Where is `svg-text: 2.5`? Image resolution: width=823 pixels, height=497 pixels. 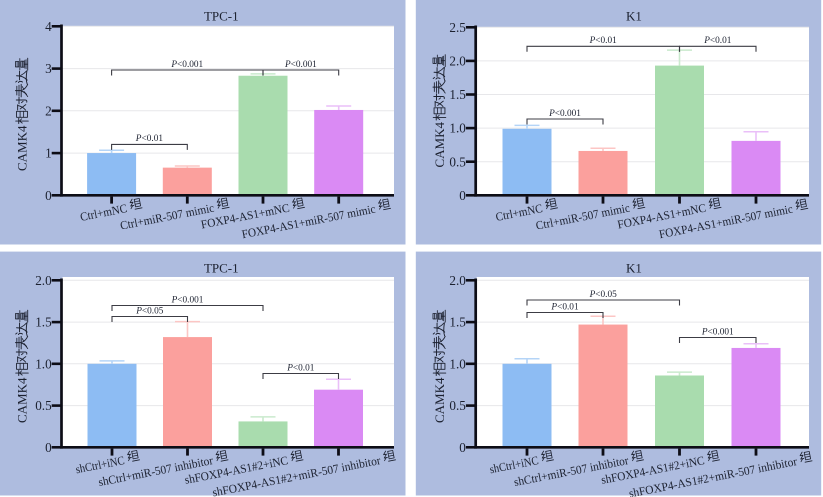 svg-text: 2.5 is located at coordinates (457, 27).